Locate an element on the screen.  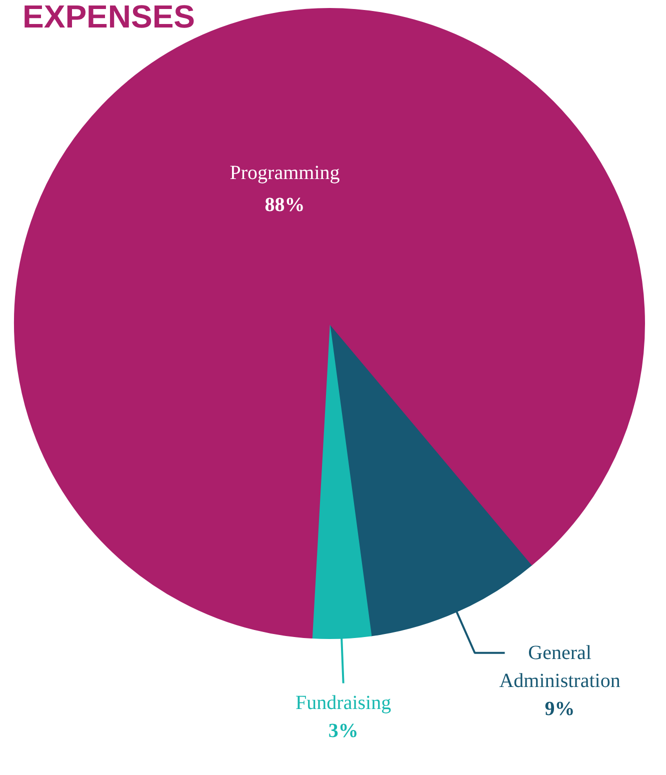
slice-label: Fundraising is located at coordinates (344, 703).